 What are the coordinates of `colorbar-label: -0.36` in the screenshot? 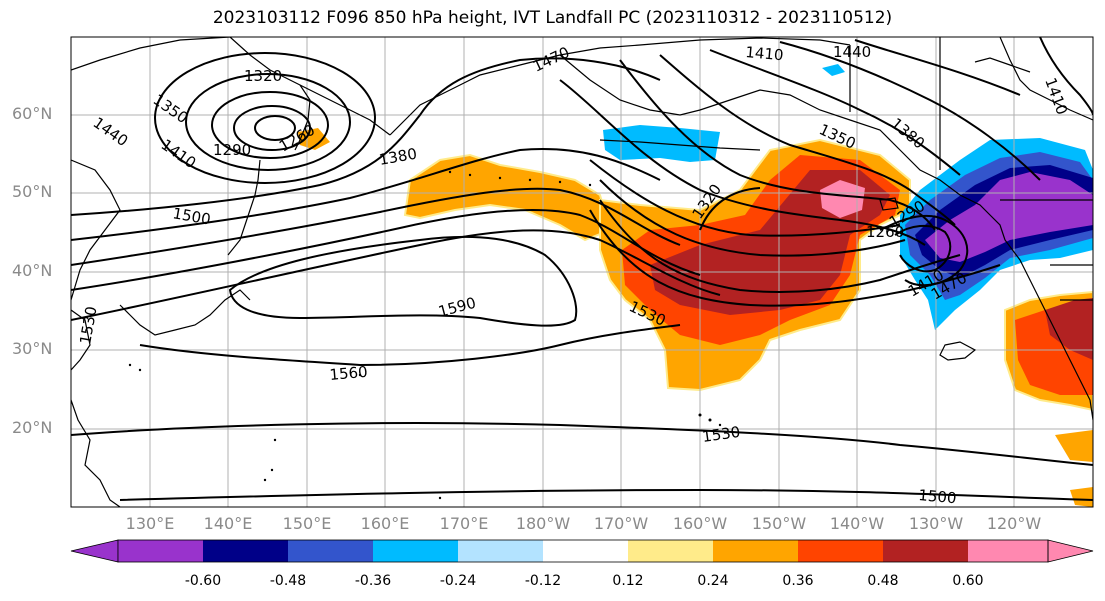 It's located at (373, 581).